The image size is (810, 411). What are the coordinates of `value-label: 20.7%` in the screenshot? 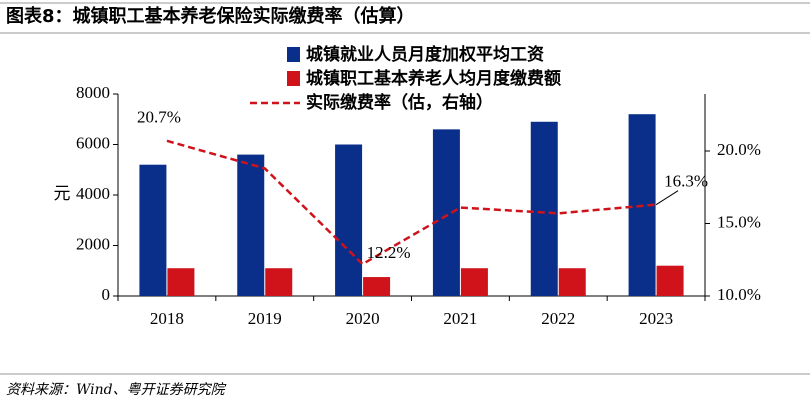 It's located at (159, 117).